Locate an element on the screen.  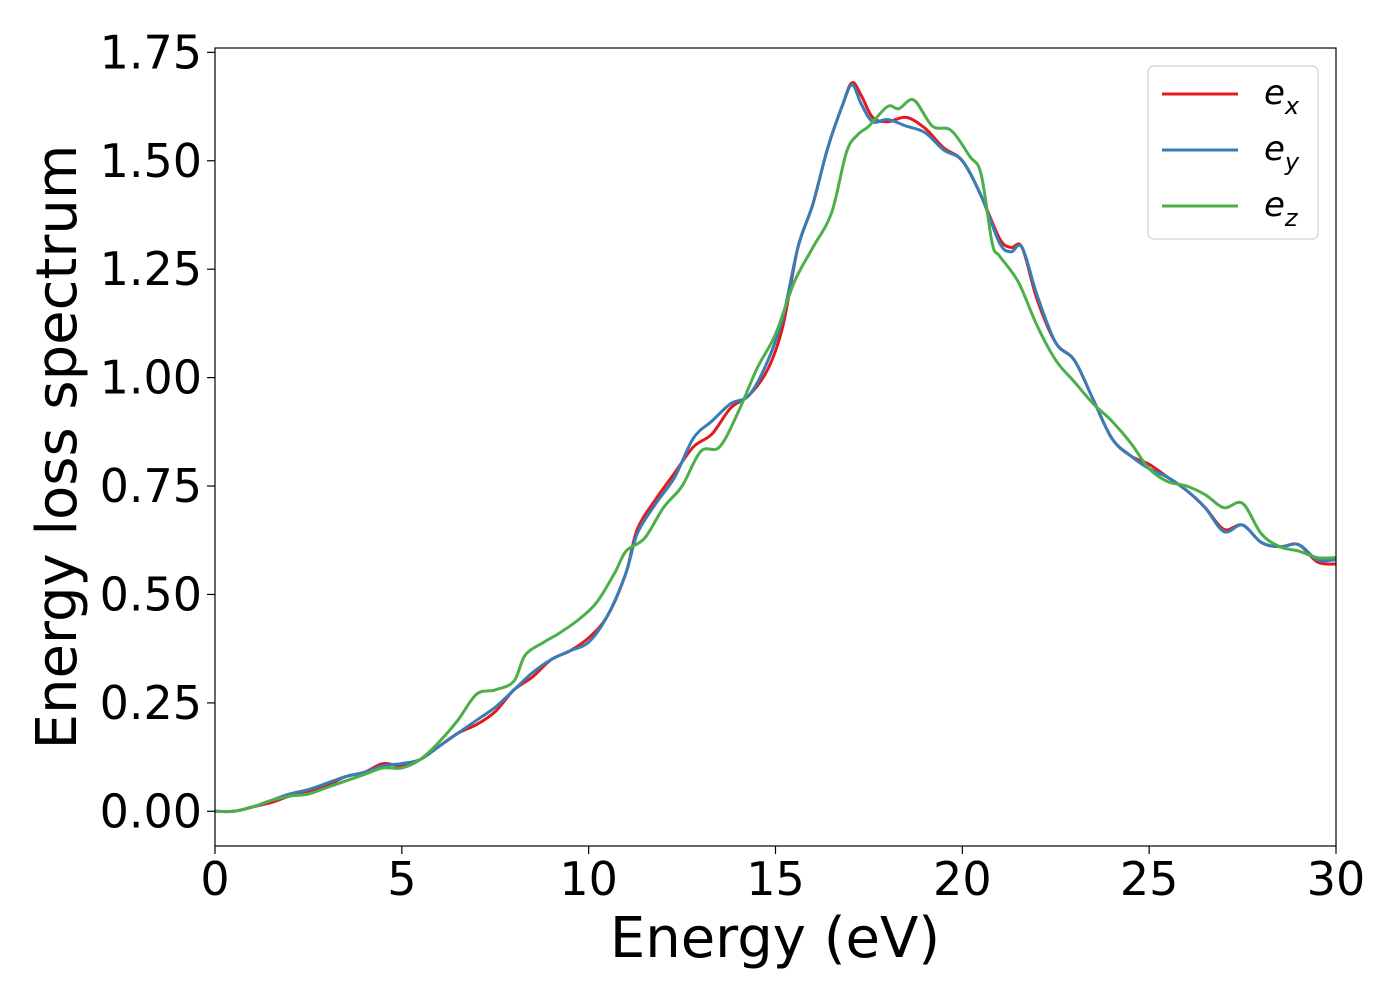
x-tick-label: 25 is located at coordinates (1149, 879).